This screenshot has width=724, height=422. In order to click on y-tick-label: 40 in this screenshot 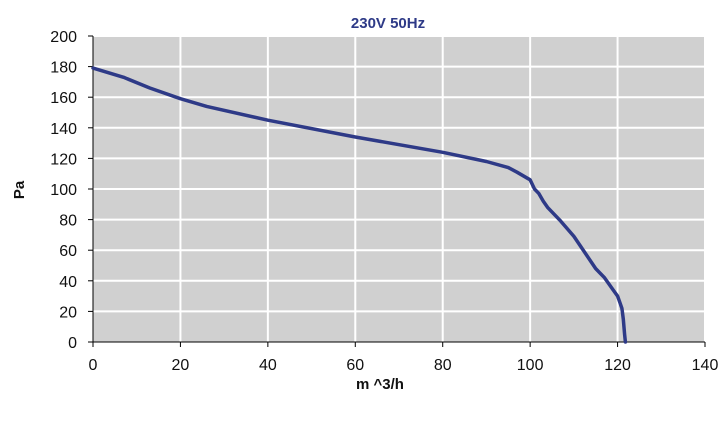, I will do `click(68, 282)`.